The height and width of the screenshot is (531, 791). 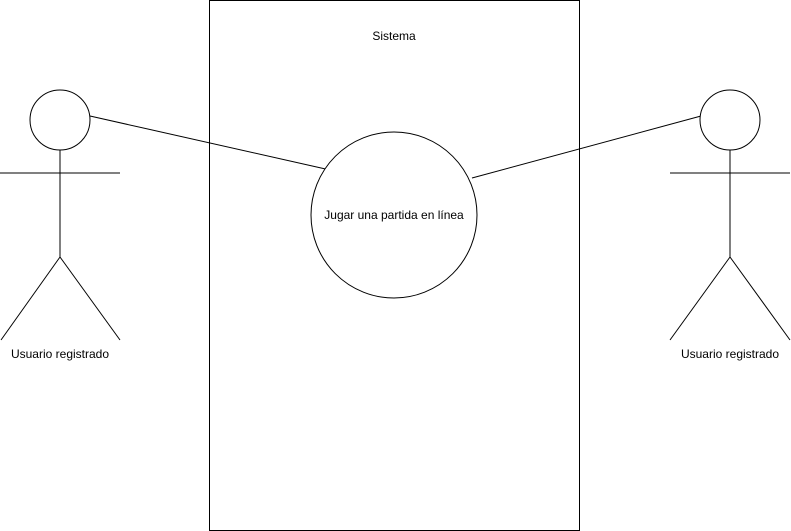 What do you see at coordinates (586, 147) in the screenshot?
I see `association-line-right` at bounding box center [586, 147].